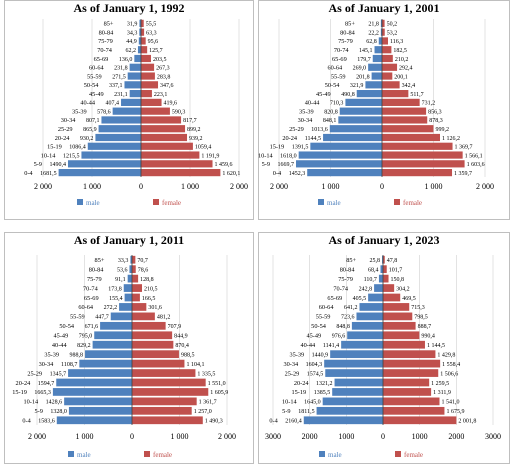 This screenshot has width=514, height=466. I want to click on female-value-label: 63,3, so click(151, 33).